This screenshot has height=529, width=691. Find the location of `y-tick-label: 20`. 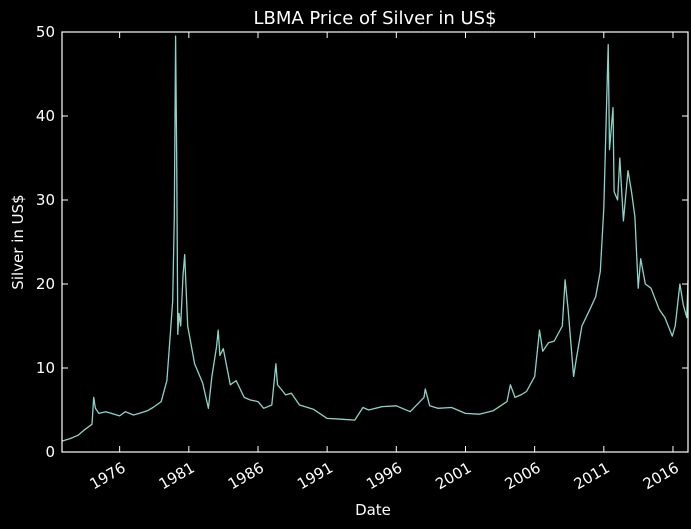

y-tick-label: 20 is located at coordinates (45, 284).